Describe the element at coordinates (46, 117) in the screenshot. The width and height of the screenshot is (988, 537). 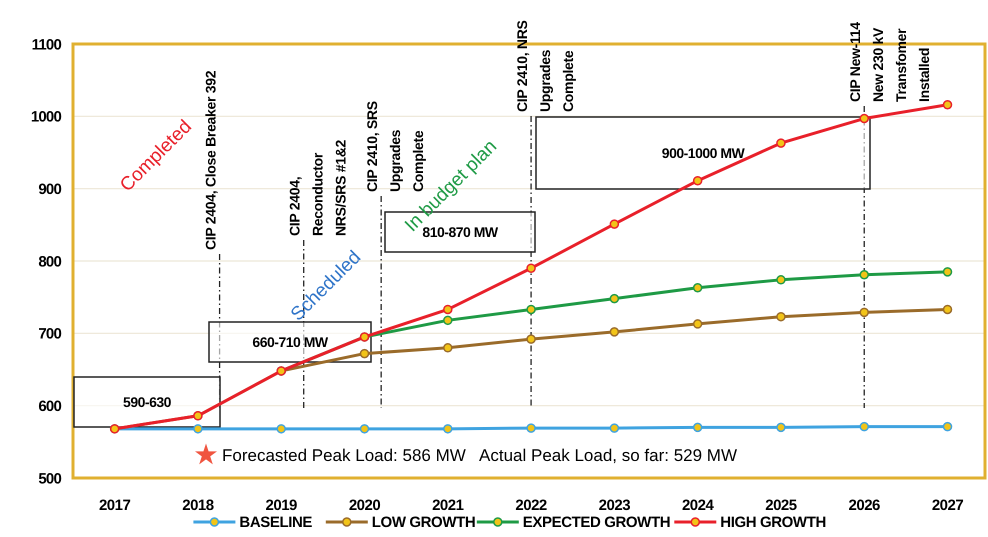
I see `y-tick-label: 1000` at that location.